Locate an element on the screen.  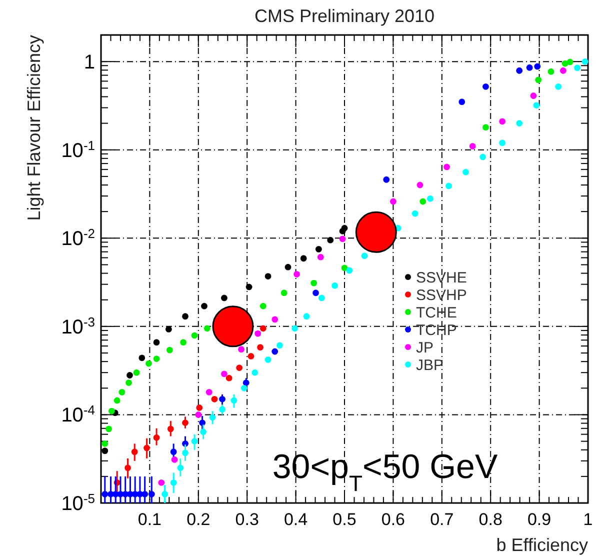
x-tick-label: 0.4 is located at coordinates (296, 519).